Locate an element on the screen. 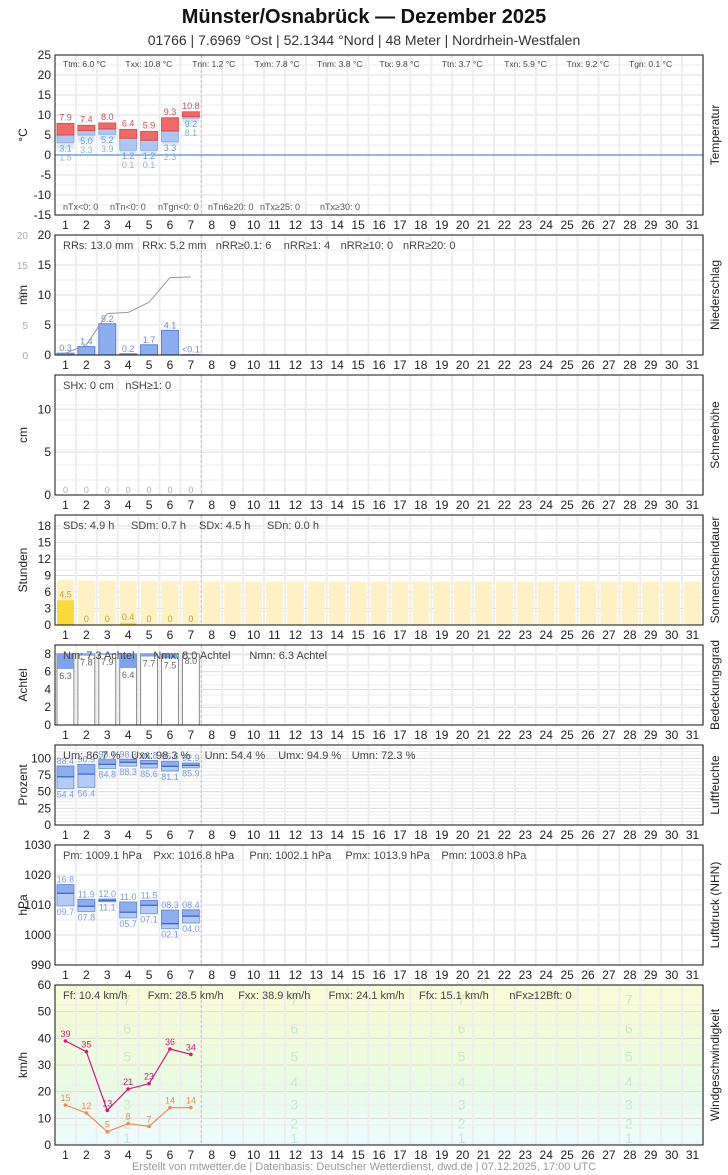 The image size is (728, 1175). svg-text: 1.4 is located at coordinates (86, 342).